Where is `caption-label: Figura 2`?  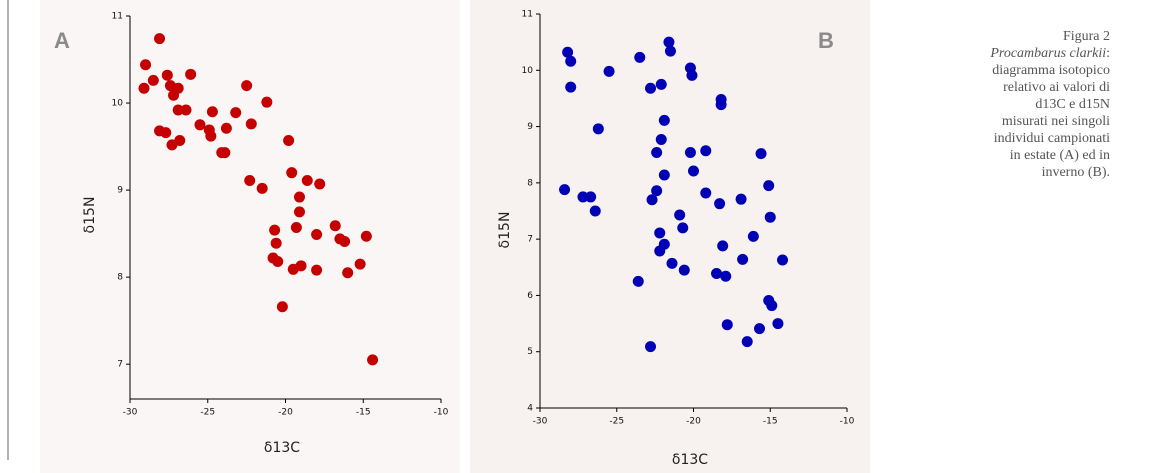
caption-label: Figura 2 is located at coordinates (1086, 36).